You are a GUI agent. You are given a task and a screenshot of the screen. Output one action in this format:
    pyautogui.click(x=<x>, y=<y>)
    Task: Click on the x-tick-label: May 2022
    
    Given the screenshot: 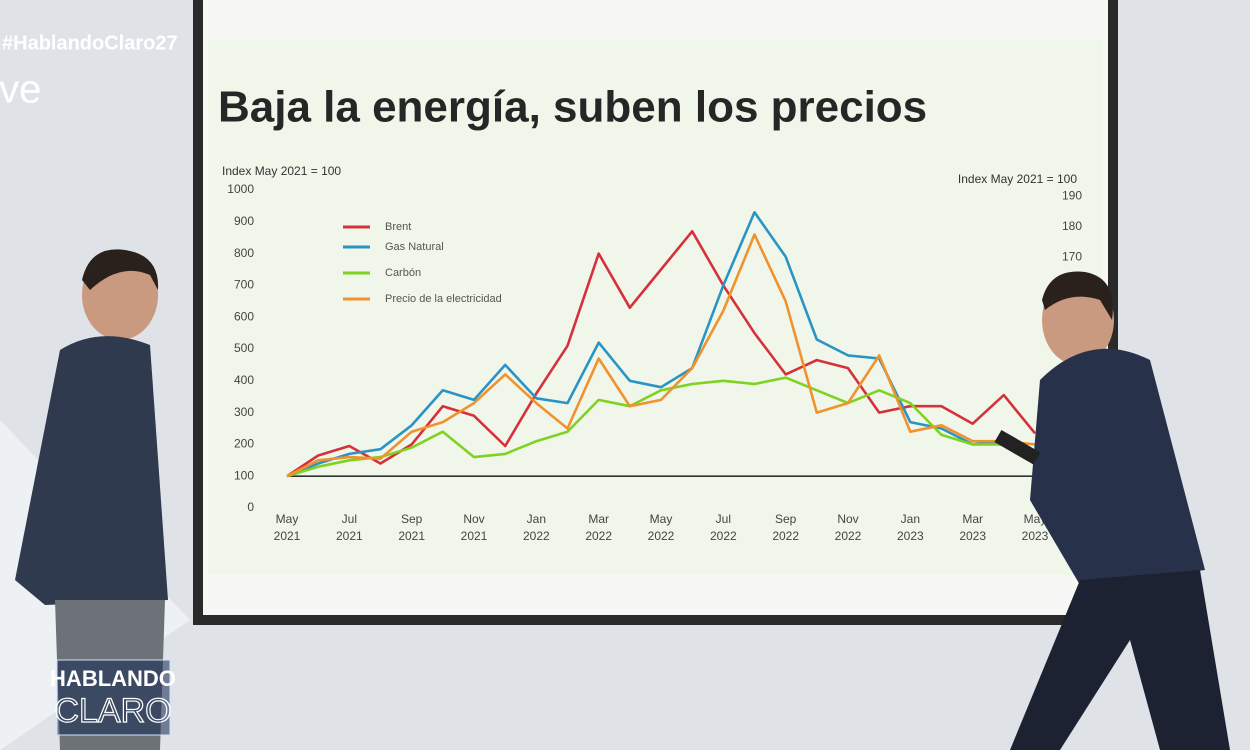 What is the action you would take?
    pyautogui.click(x=661, y=527)
    